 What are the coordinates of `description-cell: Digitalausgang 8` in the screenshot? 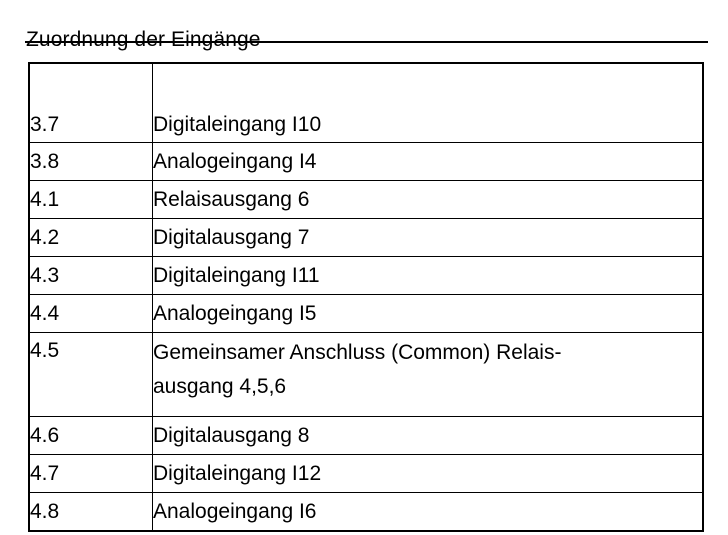 It's located at (428, 435).